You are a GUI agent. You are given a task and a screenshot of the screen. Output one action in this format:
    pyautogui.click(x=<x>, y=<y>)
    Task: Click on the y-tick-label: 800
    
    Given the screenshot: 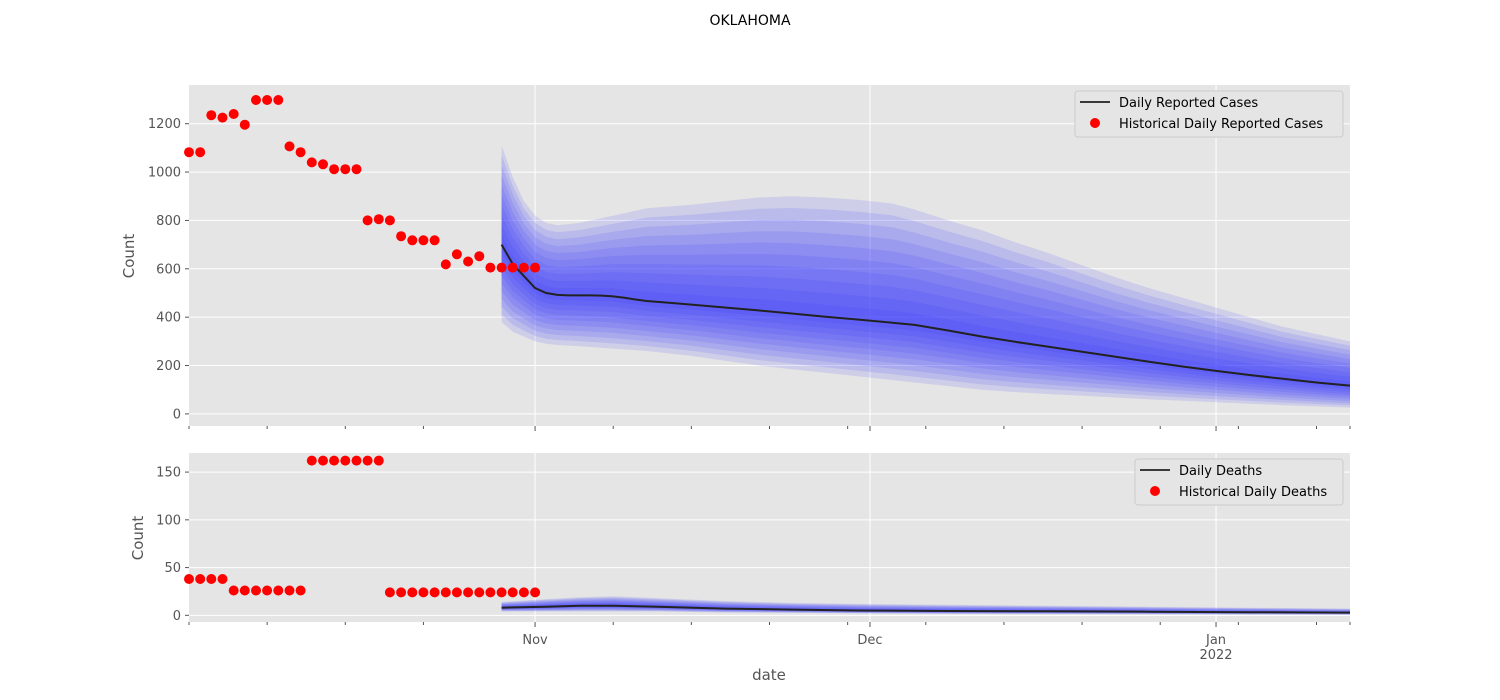 What is the action you would take?
    pyautogui.click(x=168, y=221)
    